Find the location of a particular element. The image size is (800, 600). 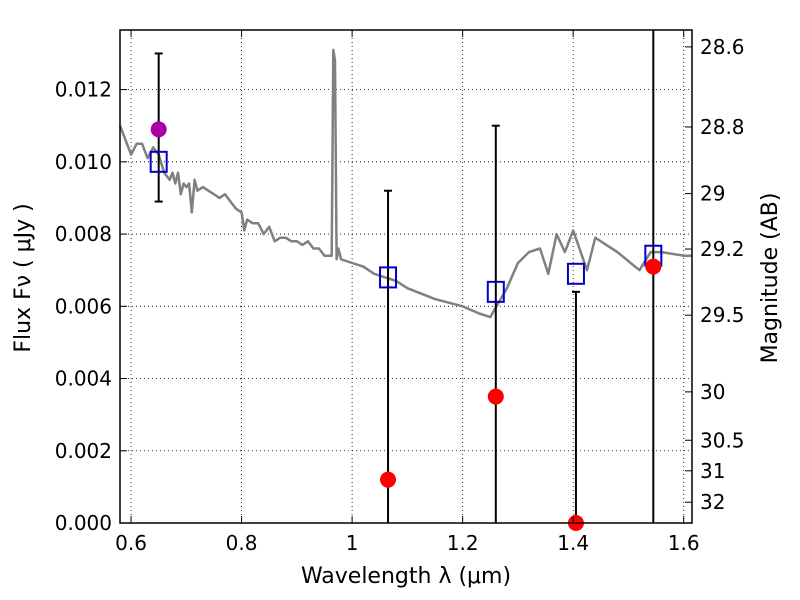

y-axis-ticks: 0.000 0.002 0.004 0.006 0.008 0.010 0.012 is located at coordinates (91, 306).